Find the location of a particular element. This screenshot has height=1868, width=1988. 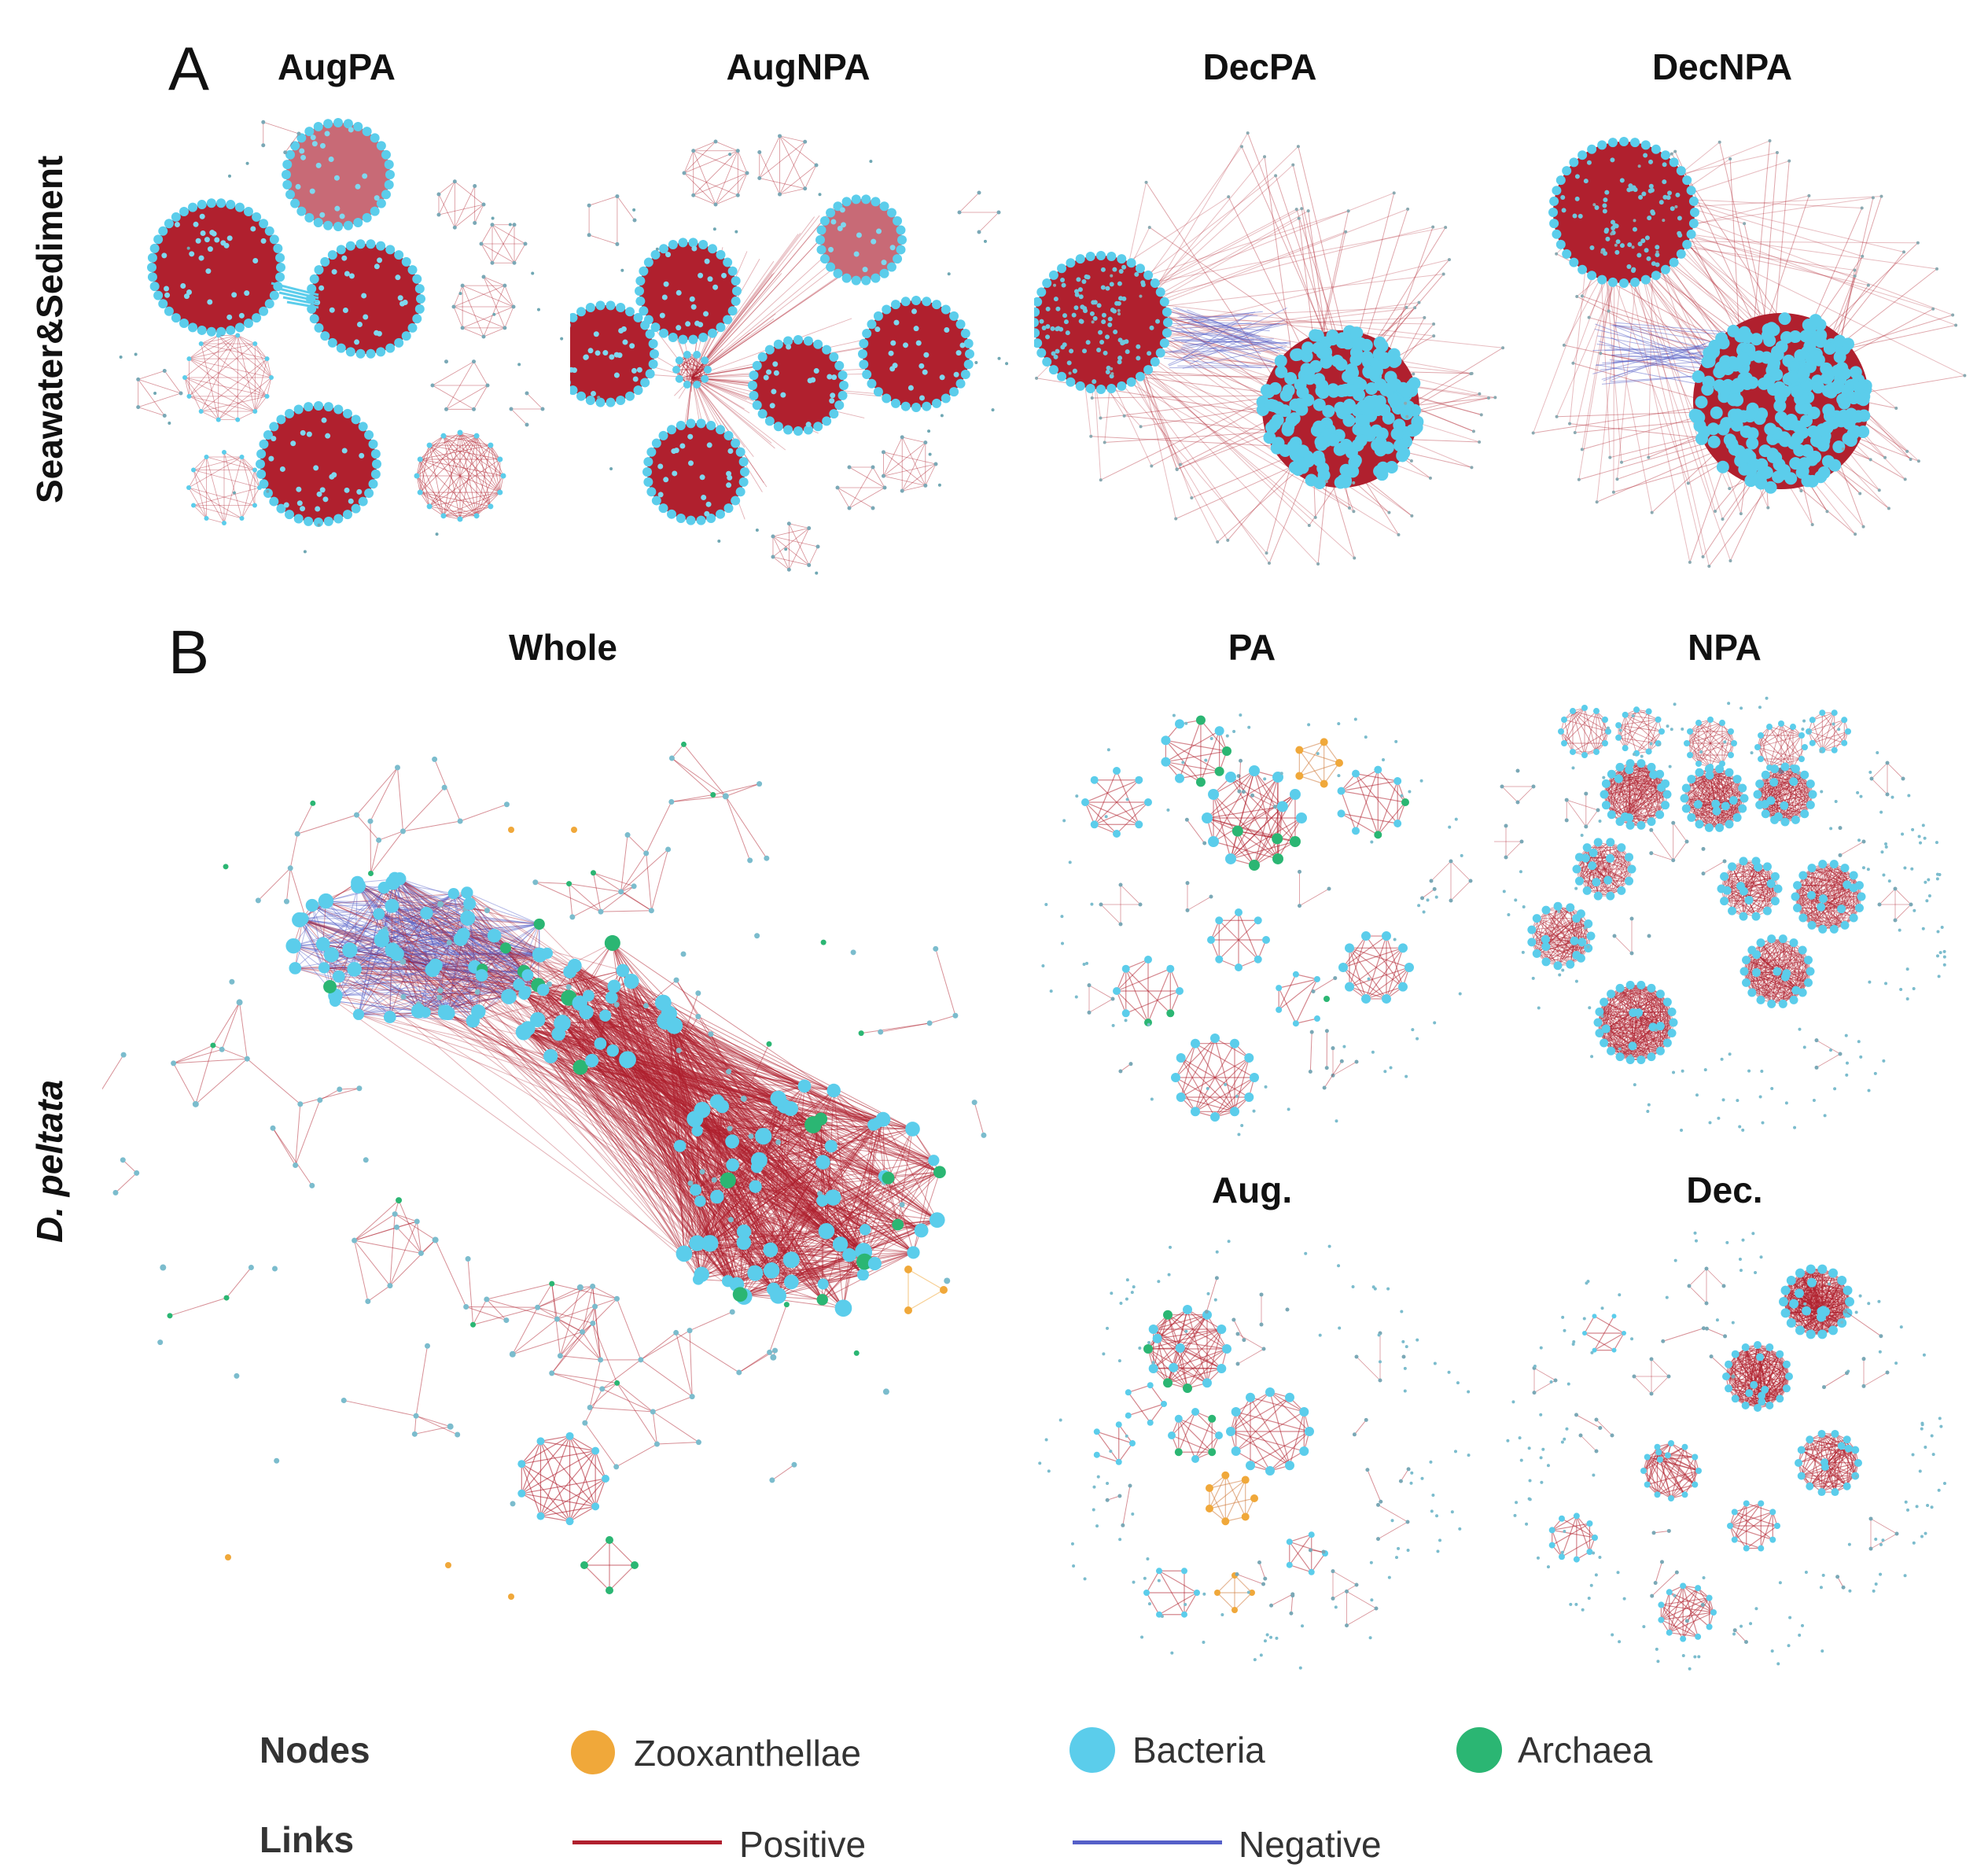

title-dec: Dec. is located at coordinates (1724, 1190).